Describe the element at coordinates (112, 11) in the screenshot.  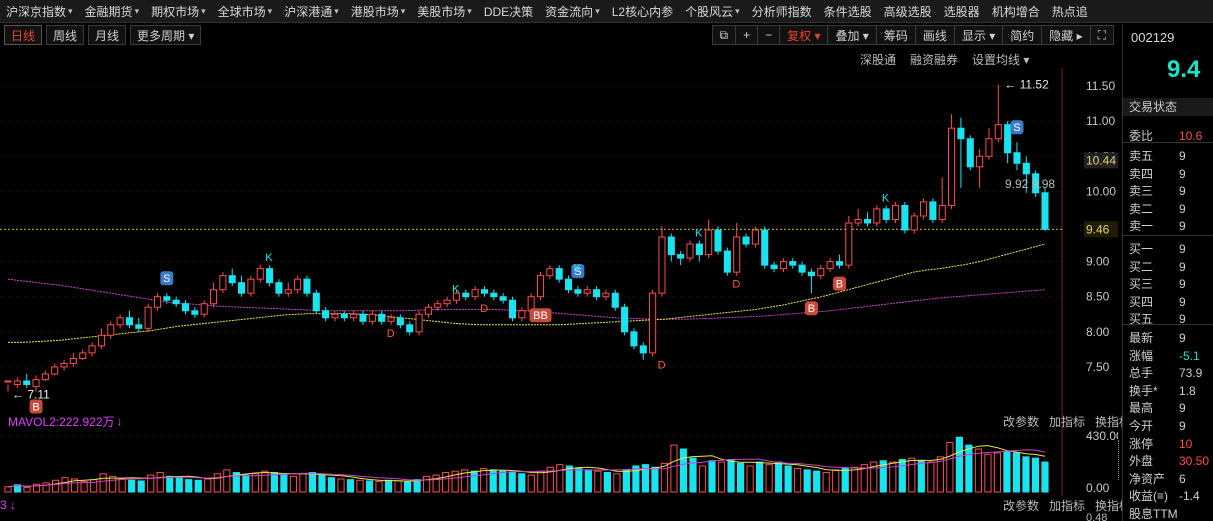
I see `nav-item-1: 金融期货 ▾` at that location.